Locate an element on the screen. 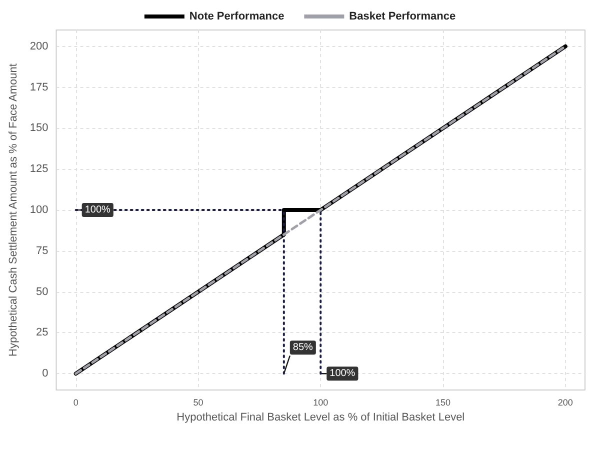  x-axis-title: Hypothetical Final Basket Level as % of Initial Basket Level is located at coordinates (320, 417).